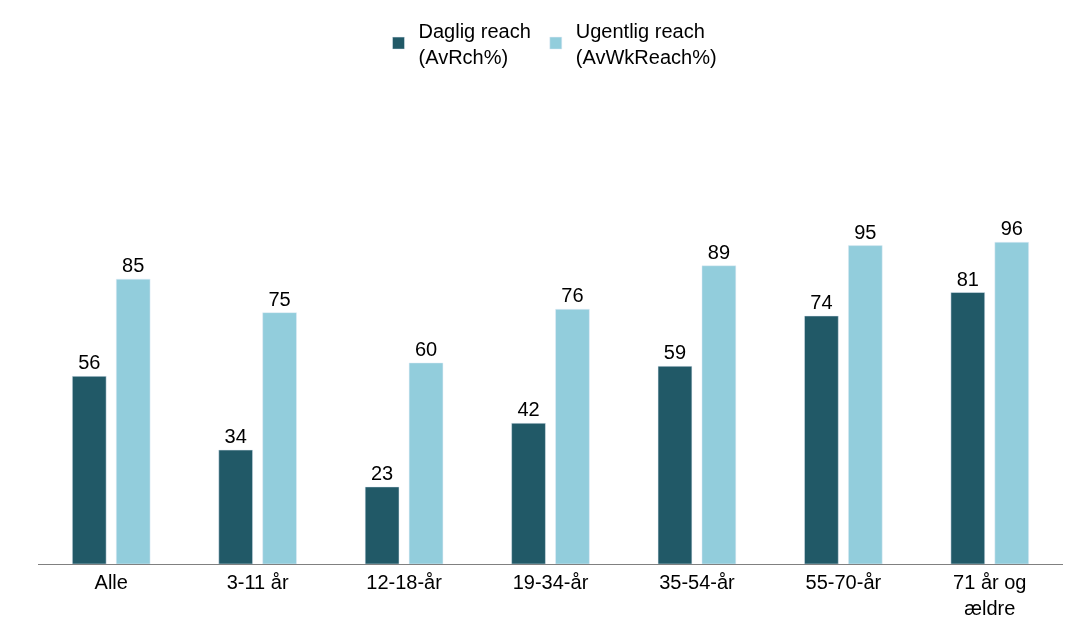  What do you see at coordinates (426, 348) in the screenshot?
I see `data-label: 60` at bounding box center [426, 348].